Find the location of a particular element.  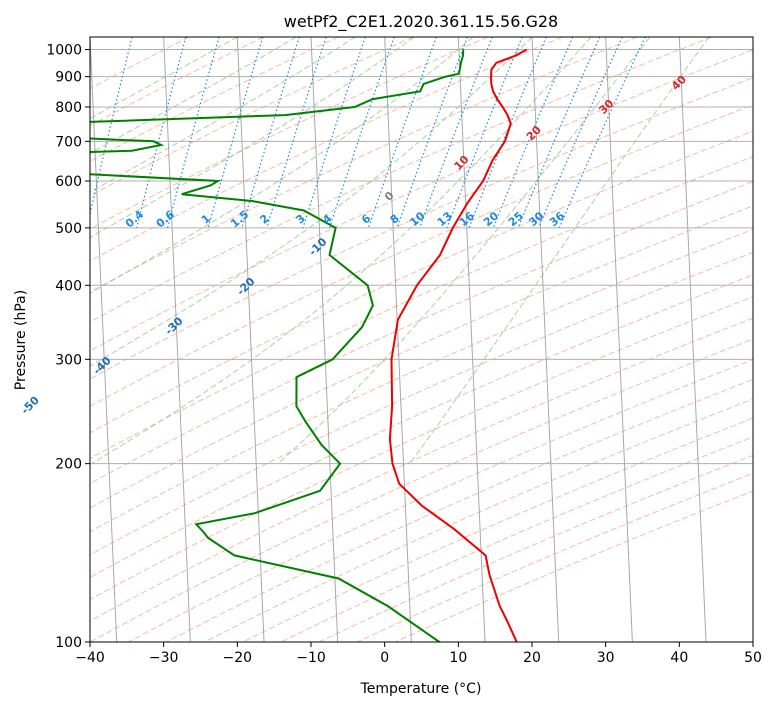

x-tick-label: 20 is located at coordinates (532, 658).